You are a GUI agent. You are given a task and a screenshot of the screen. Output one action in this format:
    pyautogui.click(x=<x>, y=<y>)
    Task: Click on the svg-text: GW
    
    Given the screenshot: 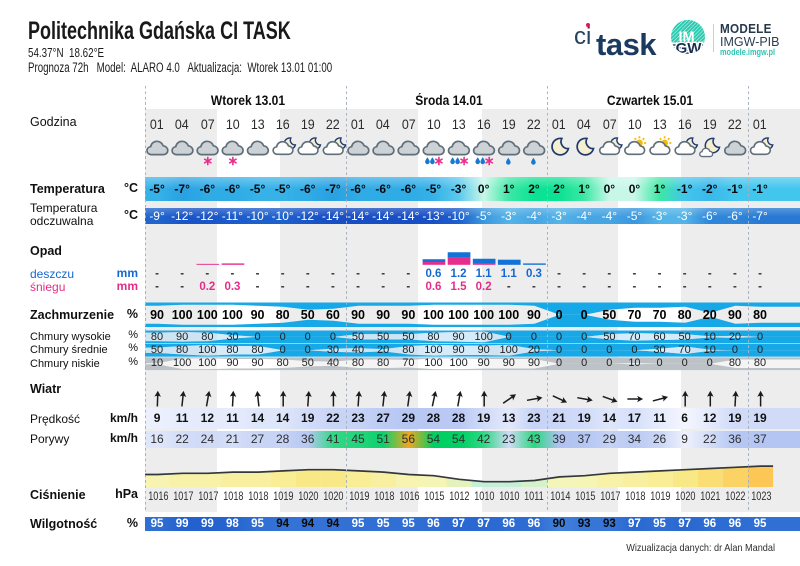 What is the action you would take?
    pyautogui.click(x=689, y=47)
    